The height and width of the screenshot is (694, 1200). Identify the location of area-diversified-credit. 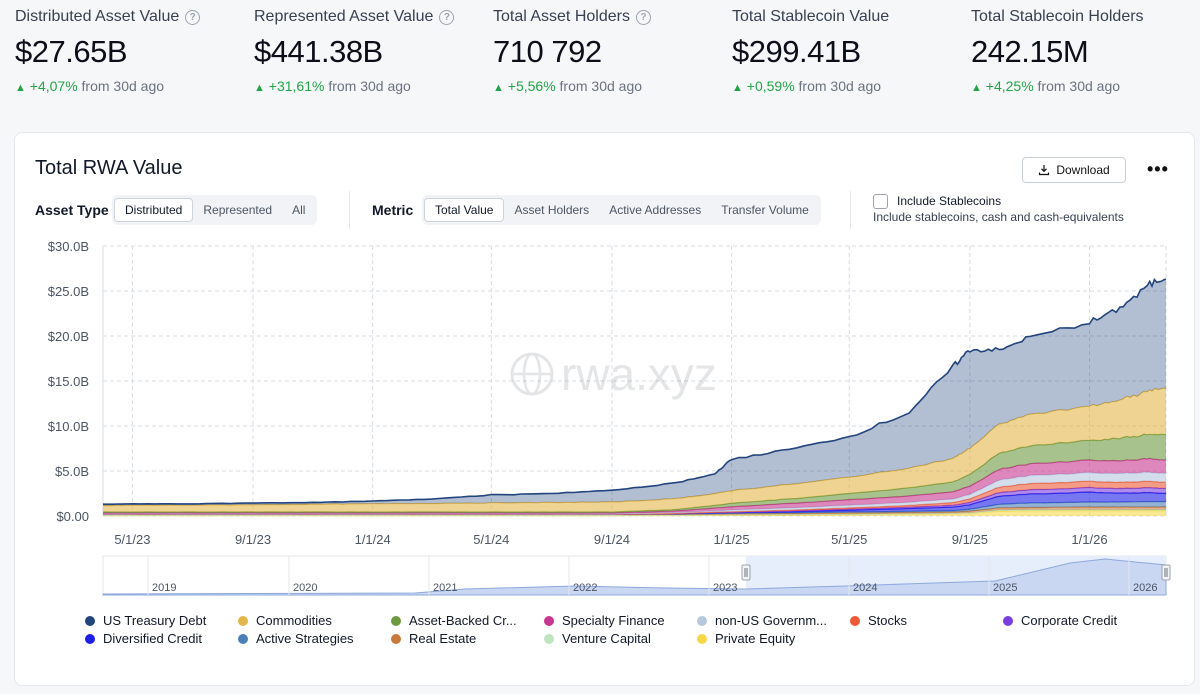
(634, 503).